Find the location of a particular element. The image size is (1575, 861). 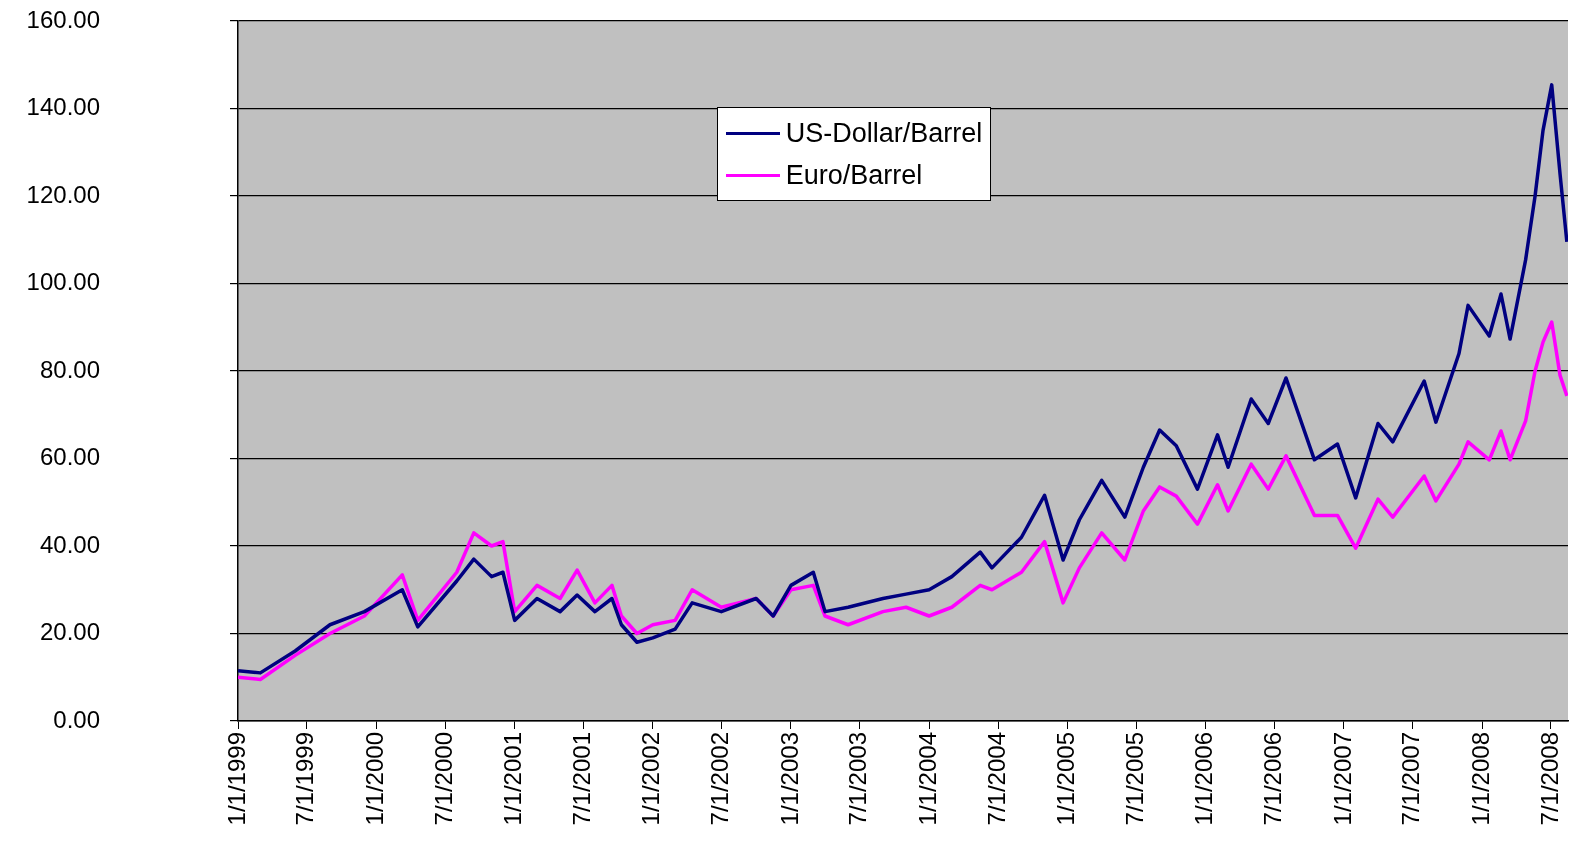

x-tick-label: 7/1/2006 is located at coordinates (1272, 779).